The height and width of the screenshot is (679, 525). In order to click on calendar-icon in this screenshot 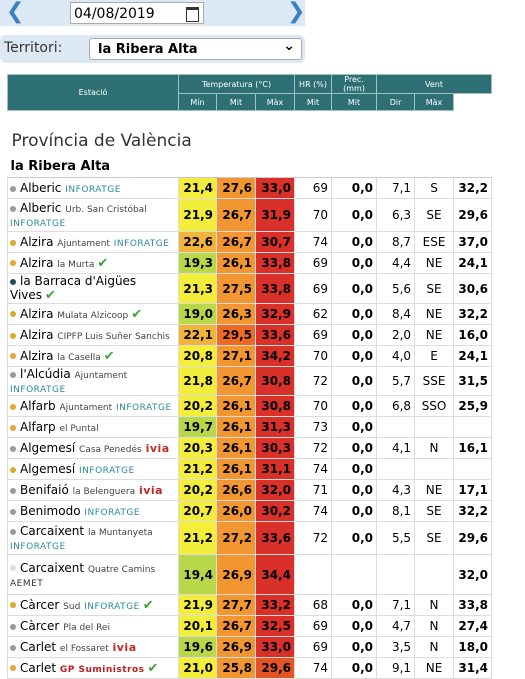, I will do `click(192, 14)`.